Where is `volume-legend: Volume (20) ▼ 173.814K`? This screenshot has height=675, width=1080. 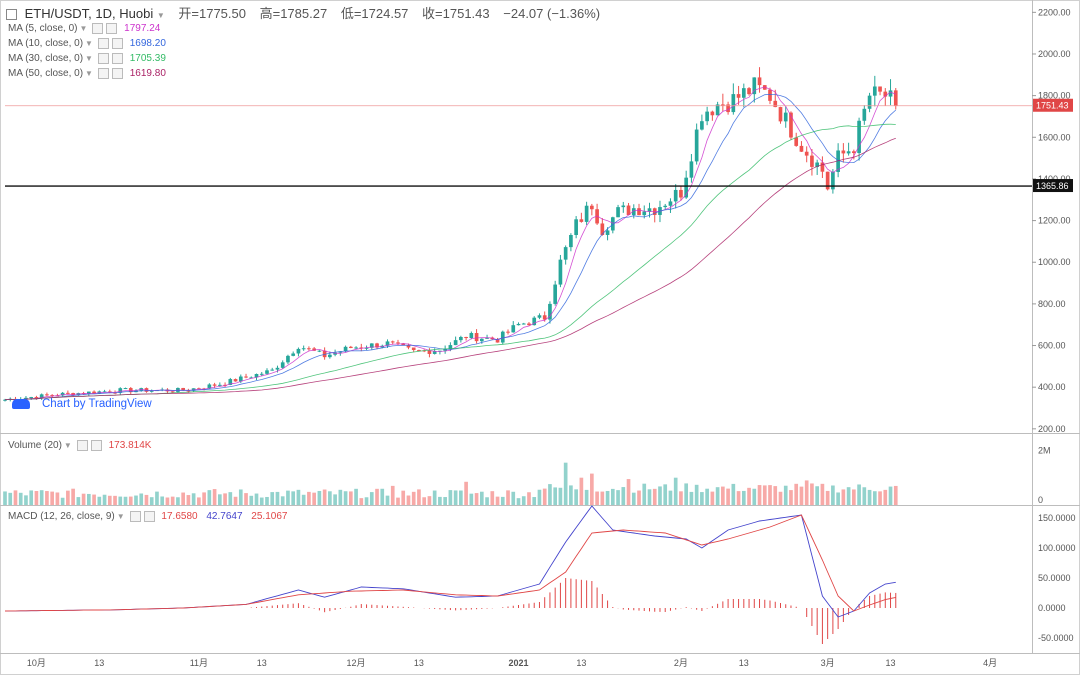 volume-legend: Volume (20) ▼ 173.814K is located at coordinates (79, 445).